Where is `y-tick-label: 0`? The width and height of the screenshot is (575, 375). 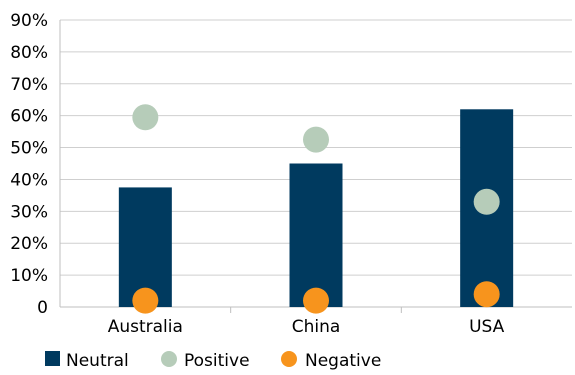 y-tick-label: 0 is located at coordinates (42, 308).